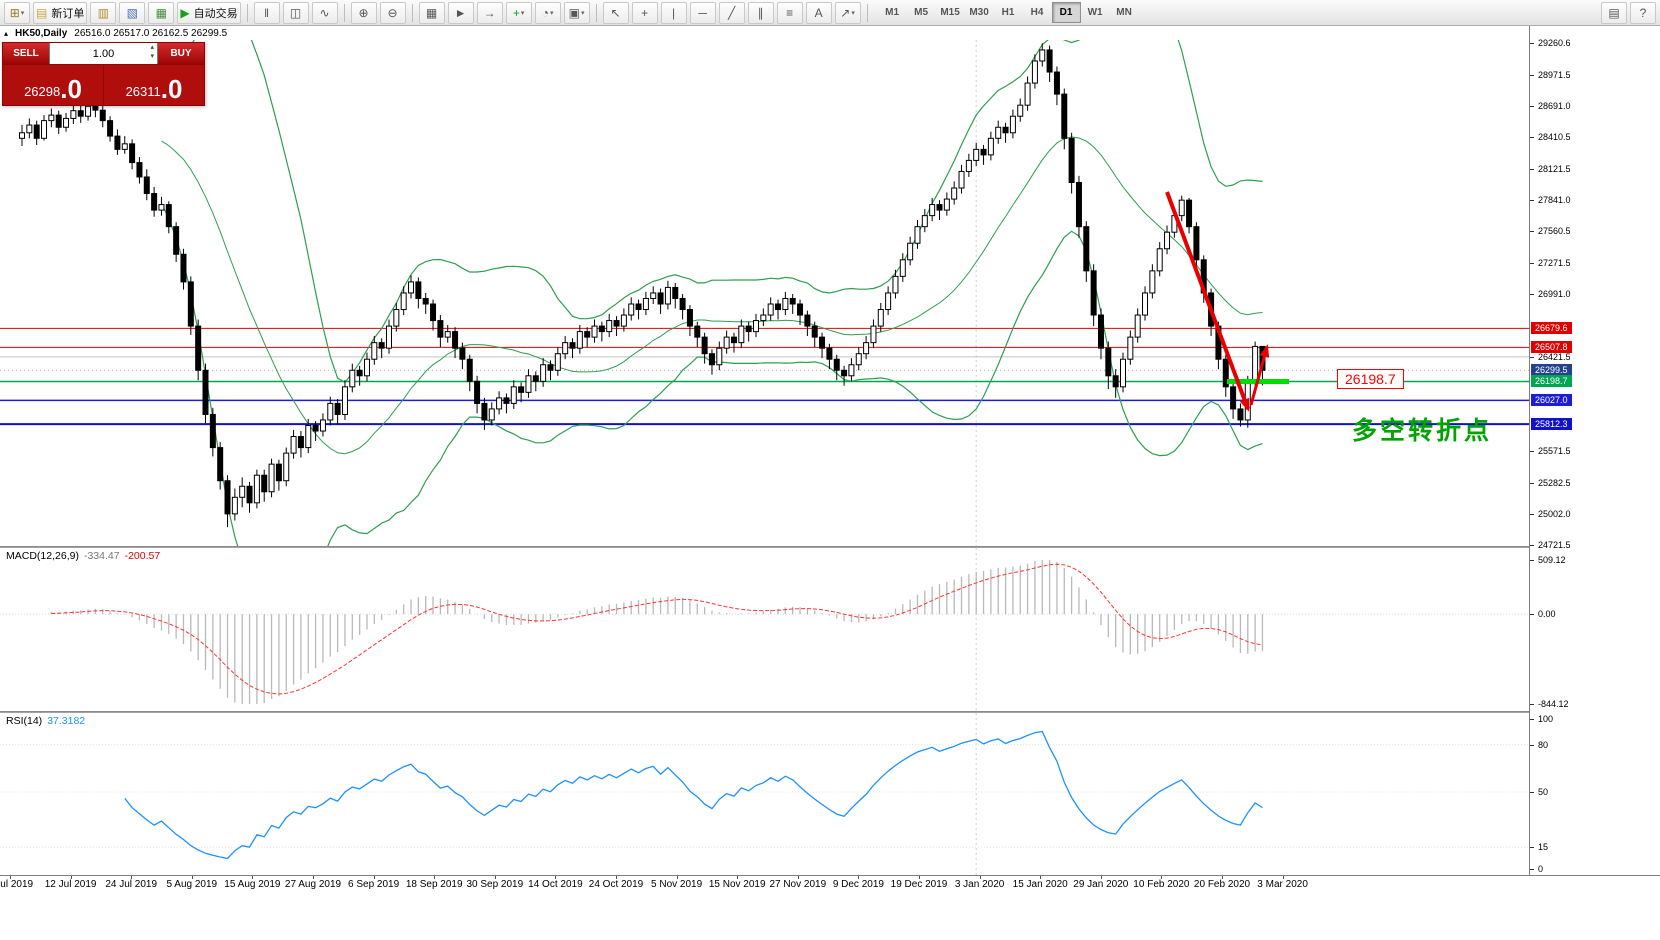 Image resolution: width=1660 pixels, height=940 pixels. What do you see at coordinates (657, 629) in the screenshot?
I see `macd-signal-line` at bounding box center [657, 629].